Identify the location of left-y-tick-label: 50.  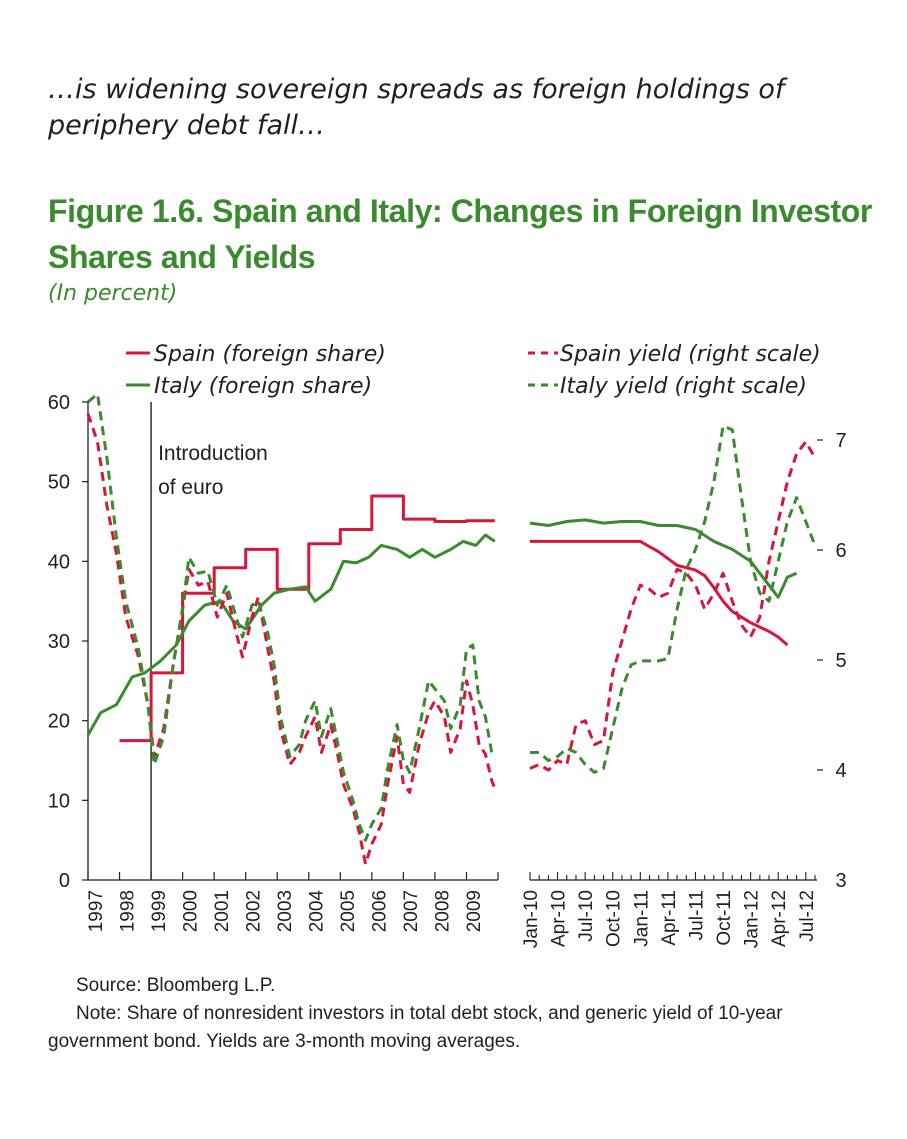
(59, 483).